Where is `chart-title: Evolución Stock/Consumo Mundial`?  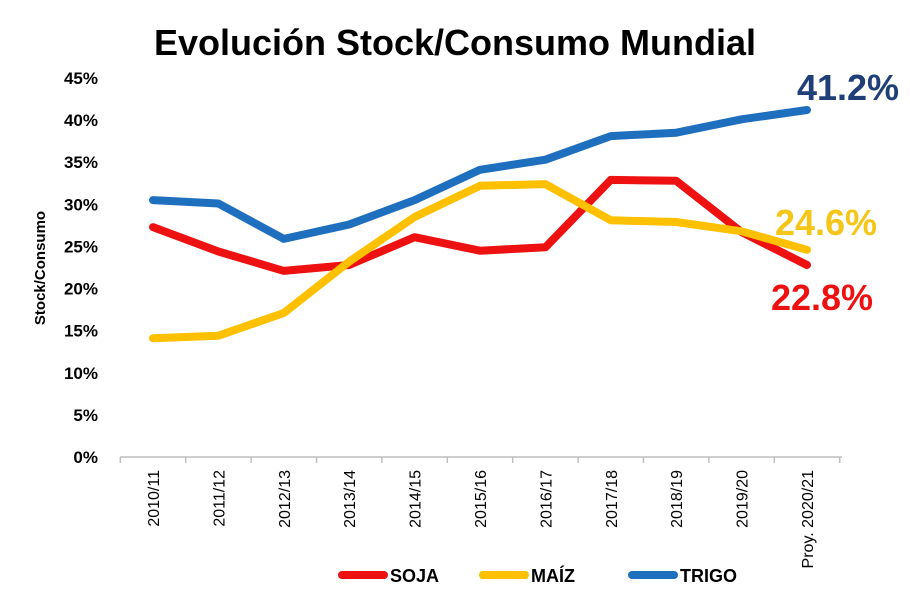
chart-title: Evolución Stock/Consumo Mundial is located at coordinates (455, 42).